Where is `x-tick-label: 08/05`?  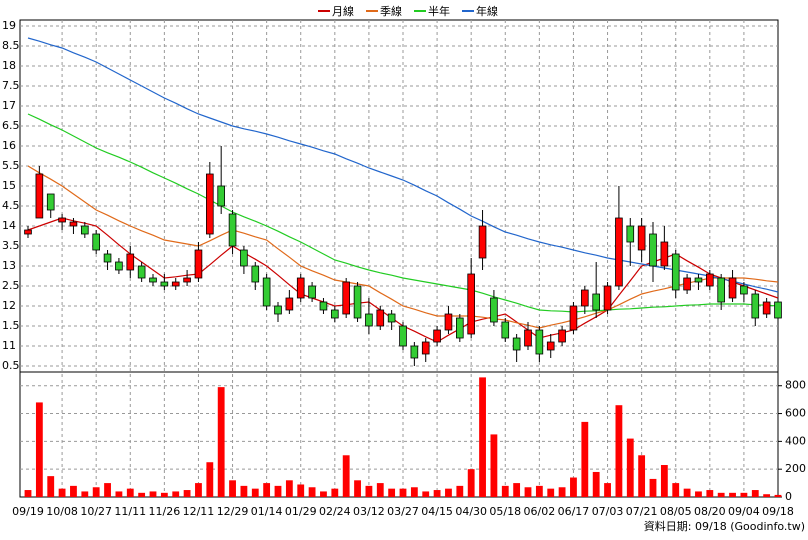 x-tick-label: 08/05 is located at coordinates (676, 511).